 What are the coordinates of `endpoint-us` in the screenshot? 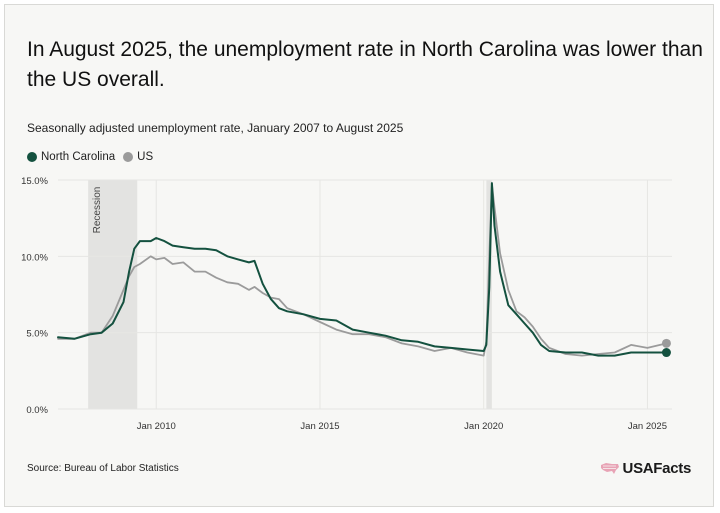 It's located at (666, 343).